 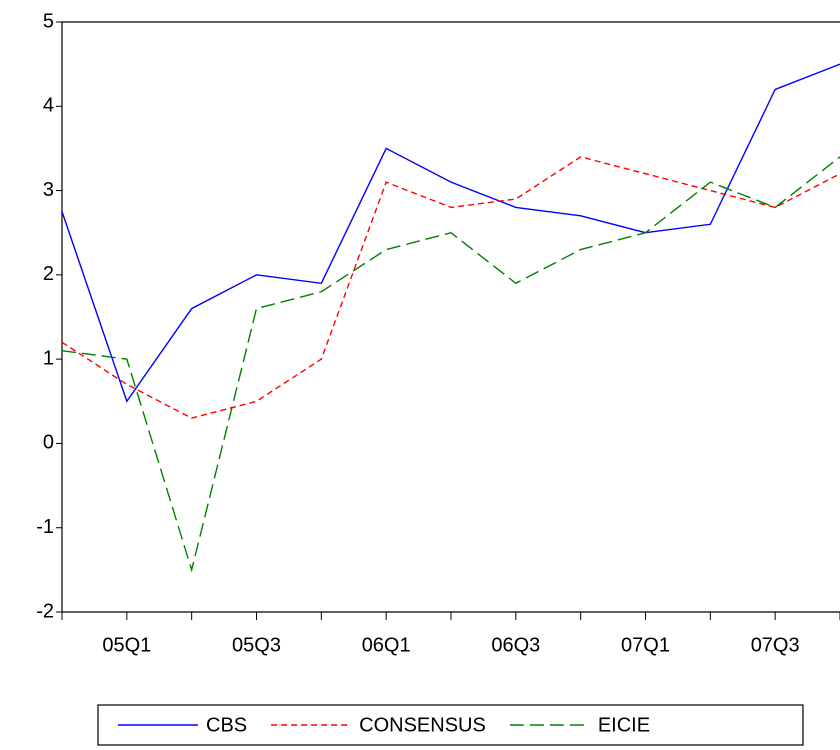 What do you see at coordinates (48, 106) in the screenshot?
I see `y-tick-label: 4` at bounding box center [48, 106].